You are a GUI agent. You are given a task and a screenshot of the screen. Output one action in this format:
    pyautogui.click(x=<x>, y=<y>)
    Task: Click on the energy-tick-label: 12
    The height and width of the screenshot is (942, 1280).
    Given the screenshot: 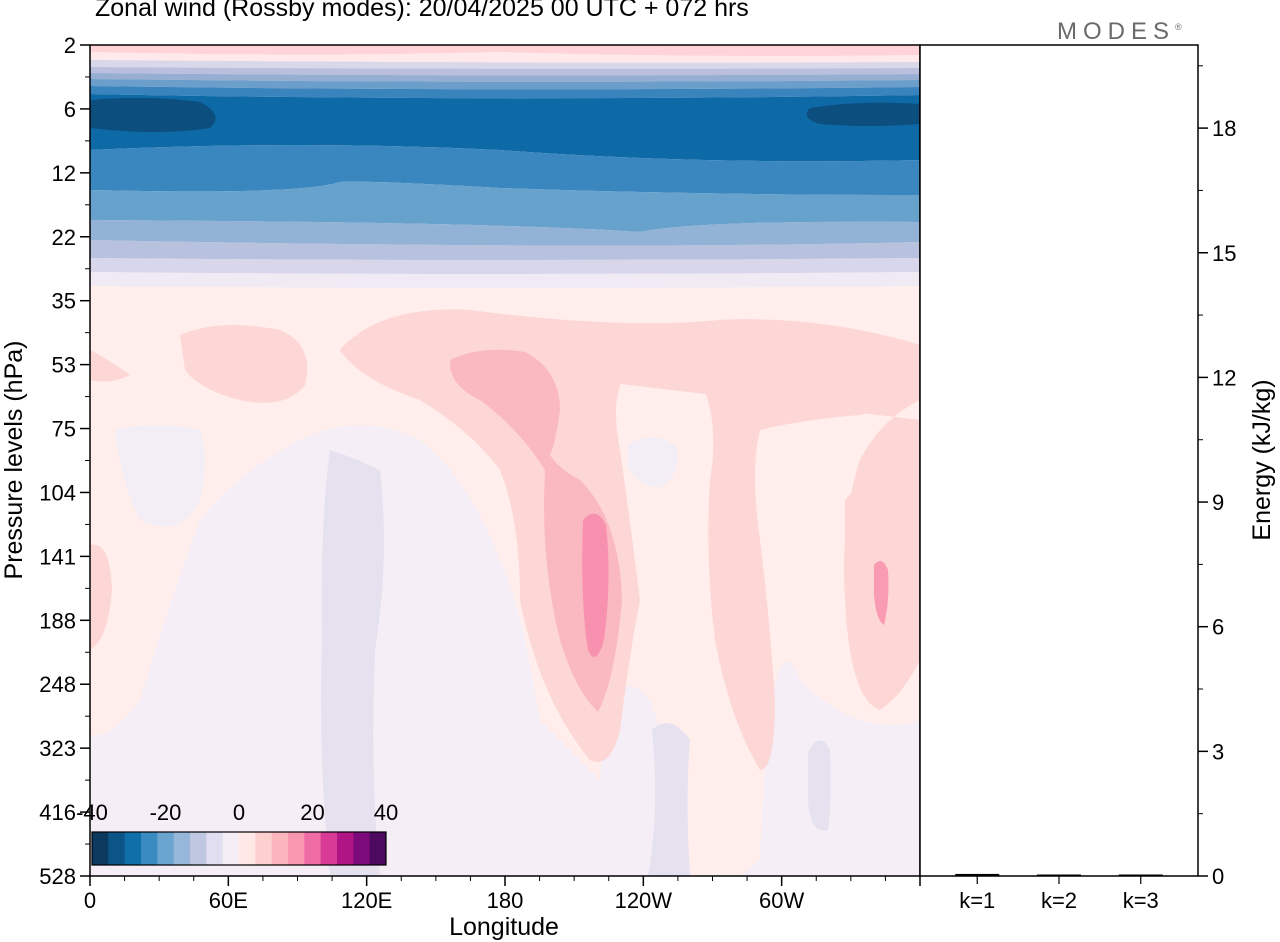 What is the action you would take?
    pyautogui.click(x=1224, y=377)
    